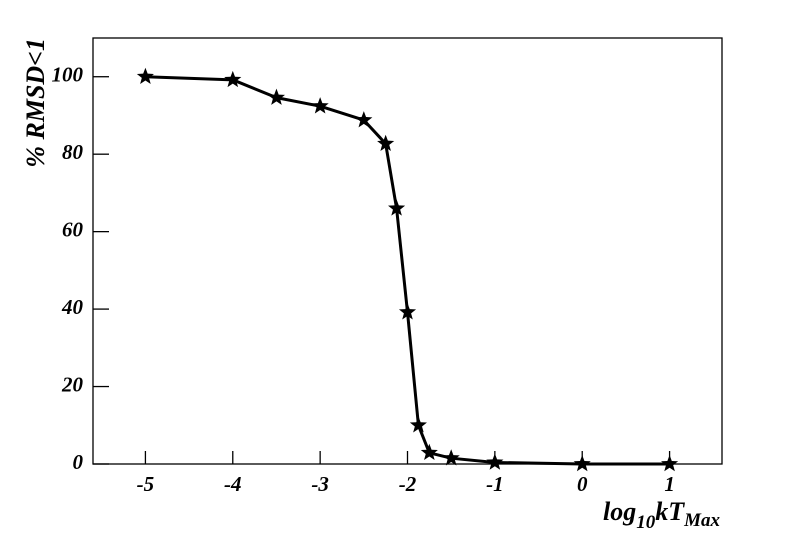  What do you see at coordinates (320, 484) in the screenshot?
I see `x-tick-label: -3` at bounding box center [320, 484].